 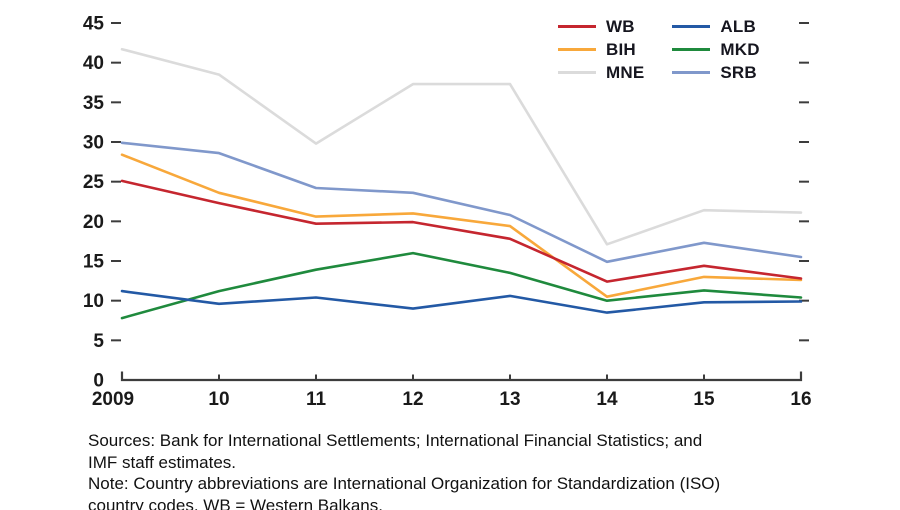 I want to click on legend-item-mne: MNE, so click(x=601, y=72).